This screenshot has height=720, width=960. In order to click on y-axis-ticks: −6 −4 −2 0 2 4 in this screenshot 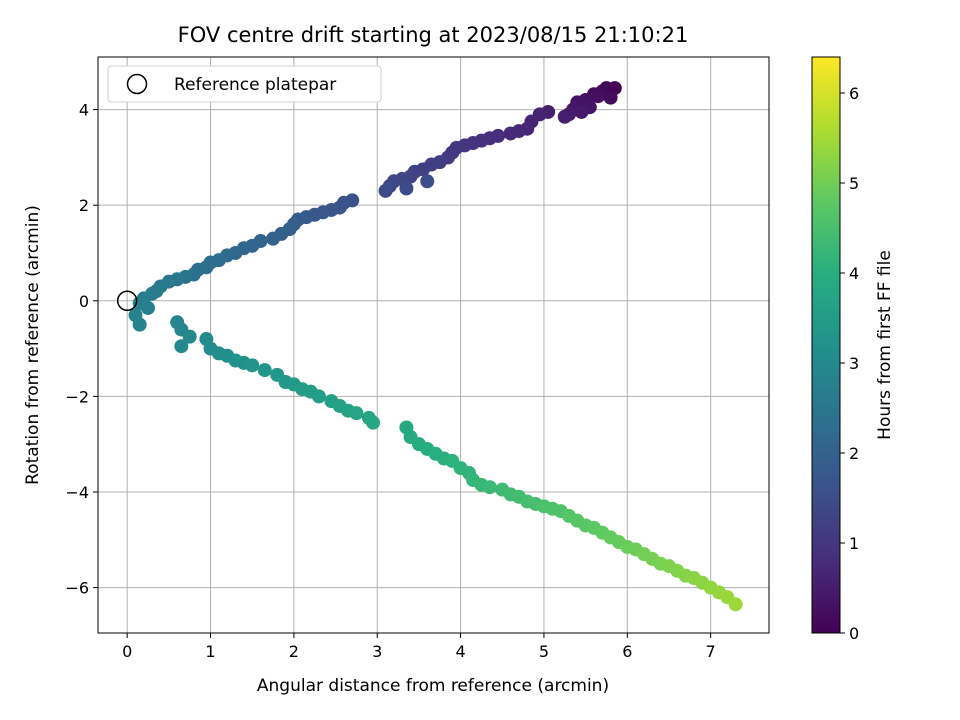, I will do `click(81, 349)`.